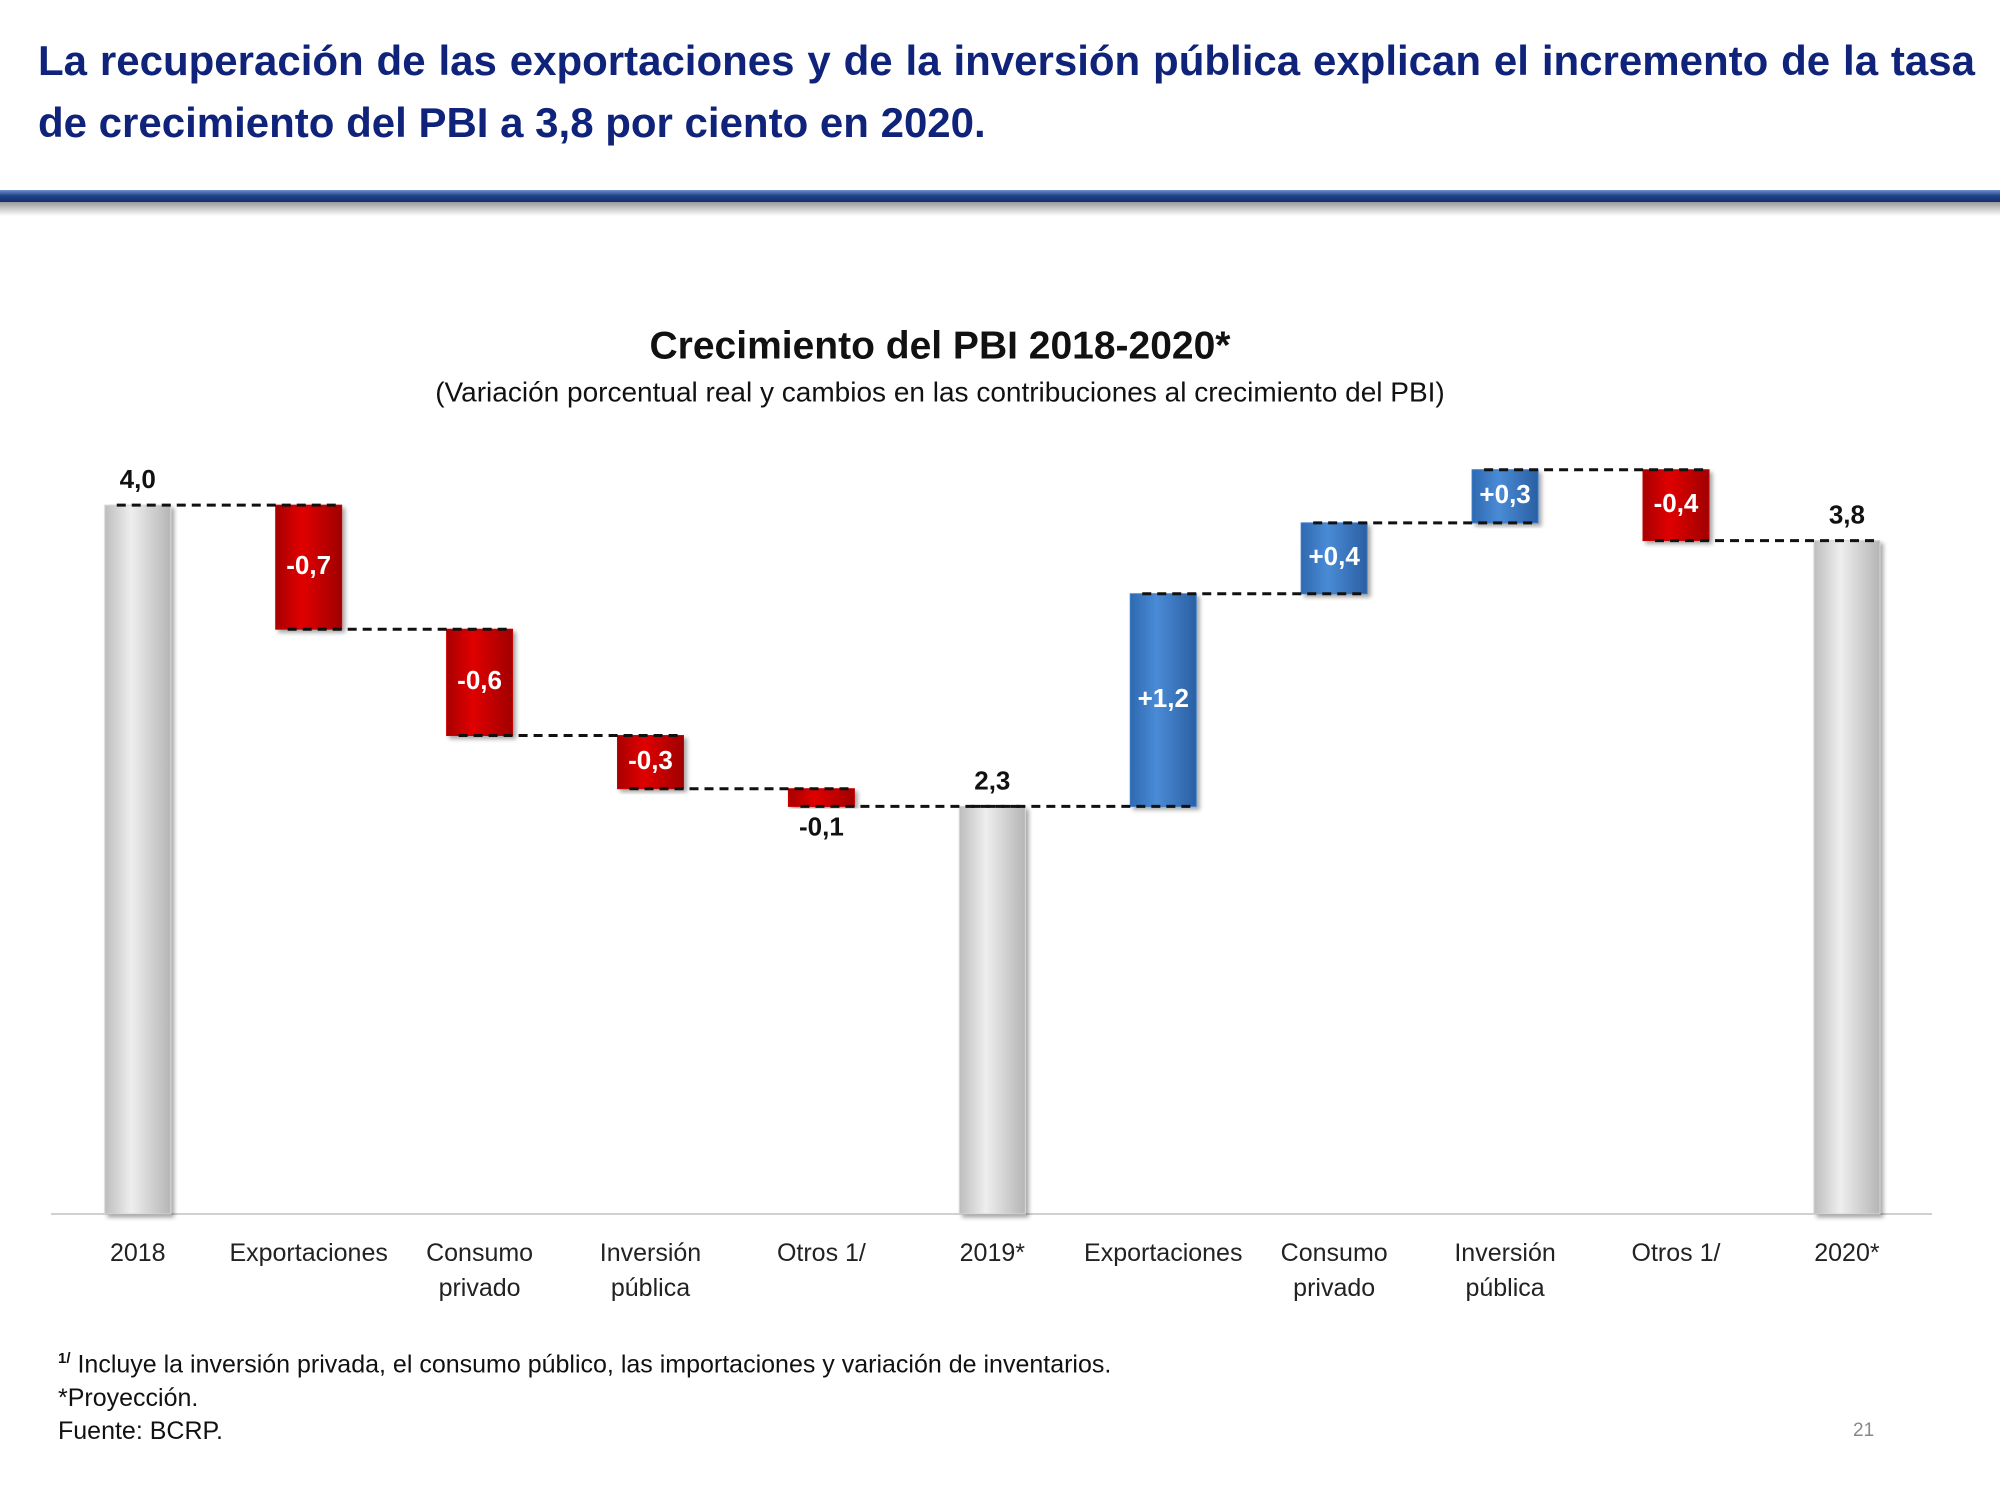  What do you see at coordinates (1847, 1253) in the screenshot?
I see `x-tick-label: 2020*` at bounding box center [1847, 1253].